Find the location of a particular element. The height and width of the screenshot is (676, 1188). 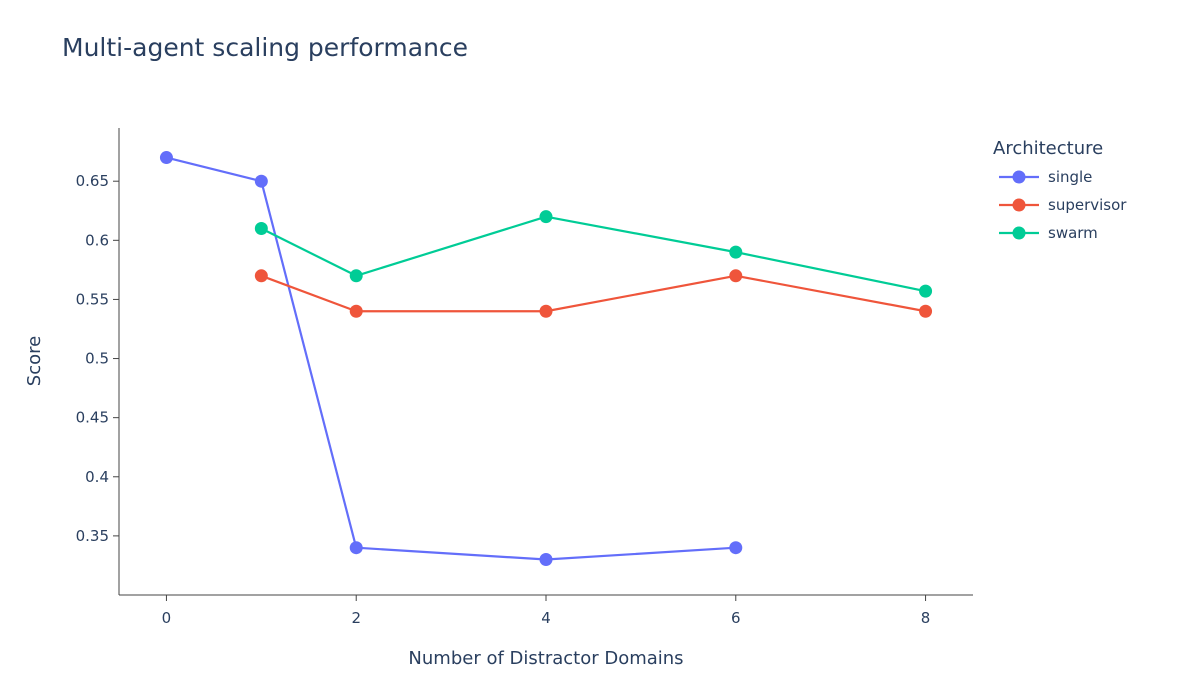

legend-marker-supervisor is located at coordinates (1019, 205).